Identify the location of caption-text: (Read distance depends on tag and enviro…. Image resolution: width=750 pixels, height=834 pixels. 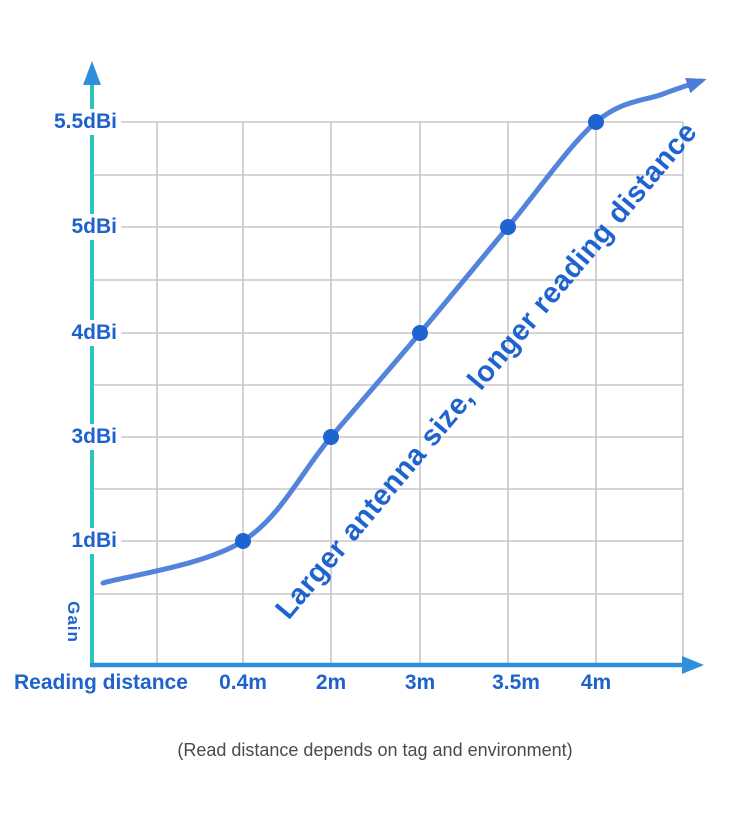
(375, 750).